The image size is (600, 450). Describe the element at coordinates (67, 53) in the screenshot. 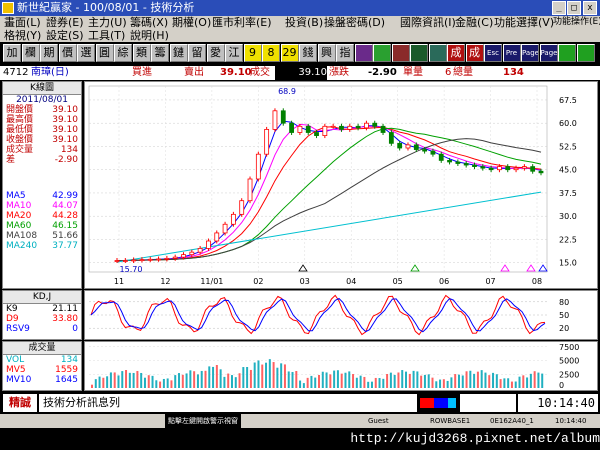

I see `toolbar-button-3: 價` at that location.